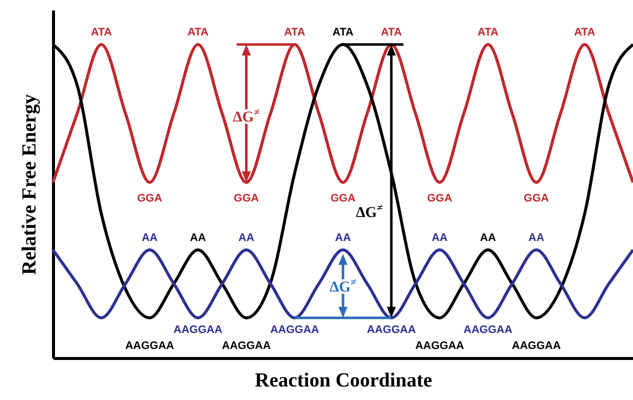 The height and width of the screenshot is (400, 633). What do you see at coordinates (29, 184) in the screenshot?
I see `y-axis-title: Relative Free Energy` at bounding box center [29, 184].